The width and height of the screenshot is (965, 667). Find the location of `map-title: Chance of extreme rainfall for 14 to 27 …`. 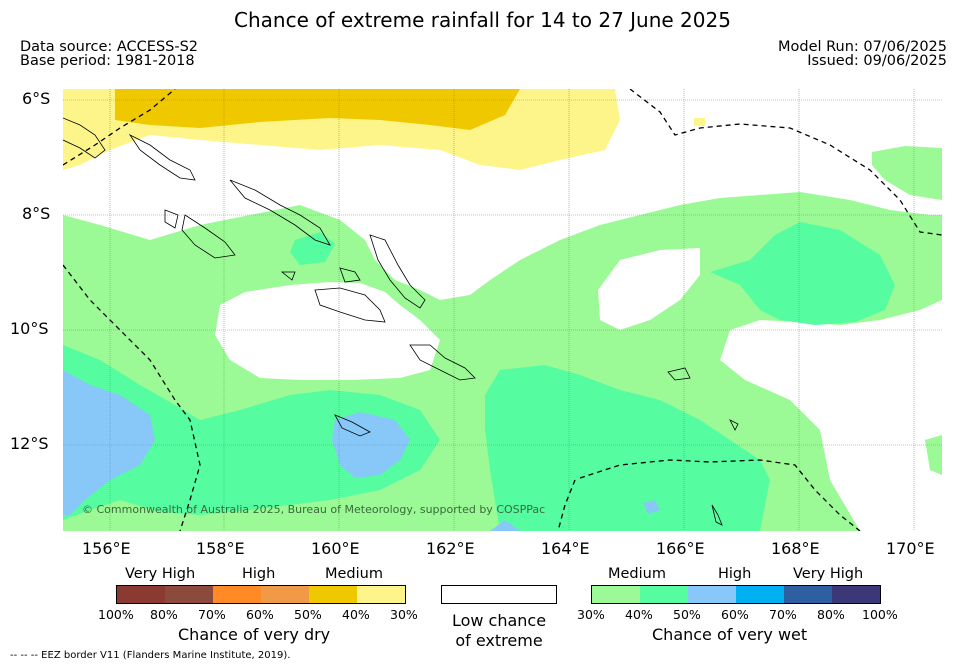

map-title: Chance of extreme rainfall for 14 to 27 … is located at coordinates (482, 20).